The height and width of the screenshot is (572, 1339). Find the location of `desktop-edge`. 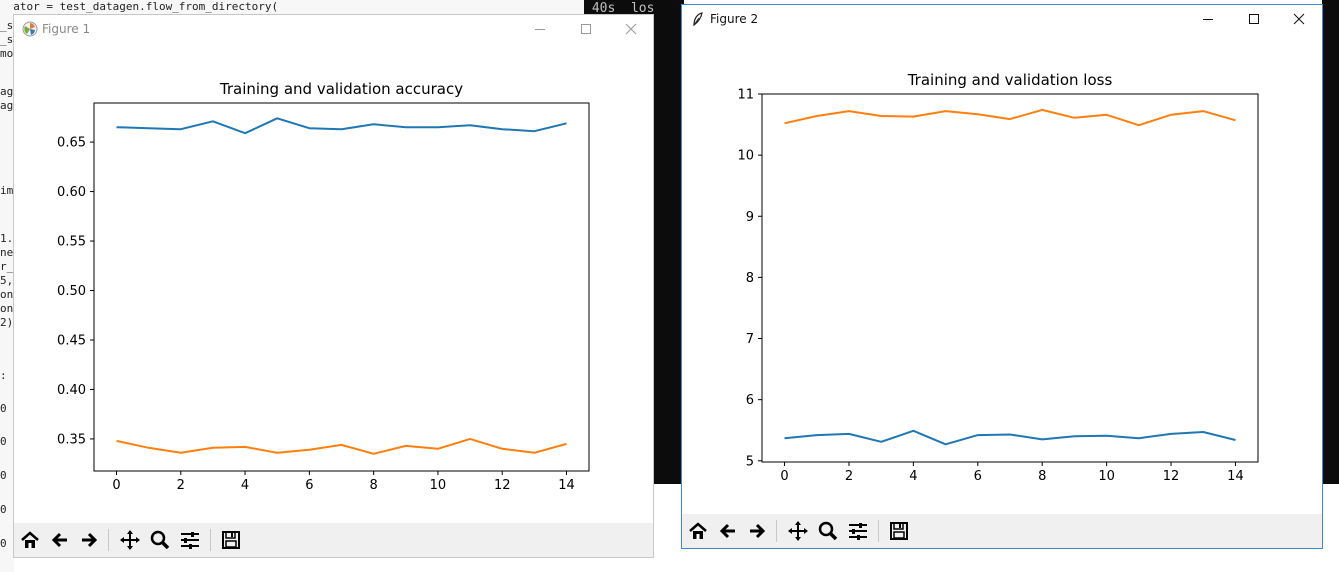

desktop-edge is located at coordinates (1330, 242).